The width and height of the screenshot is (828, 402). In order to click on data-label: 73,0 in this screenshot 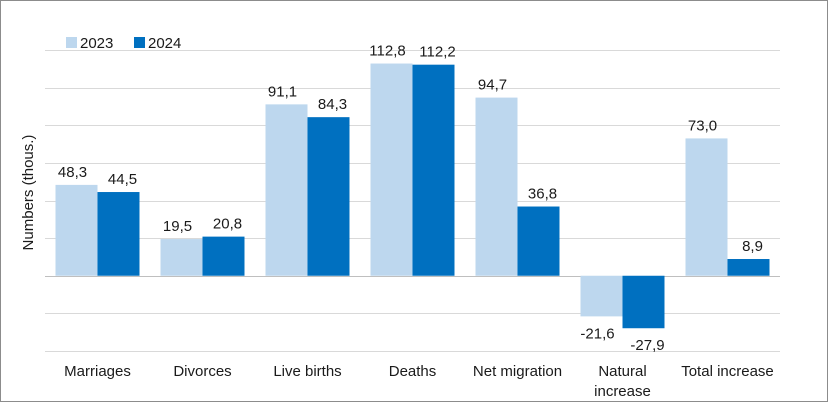, I will do `click(702, 125)`.